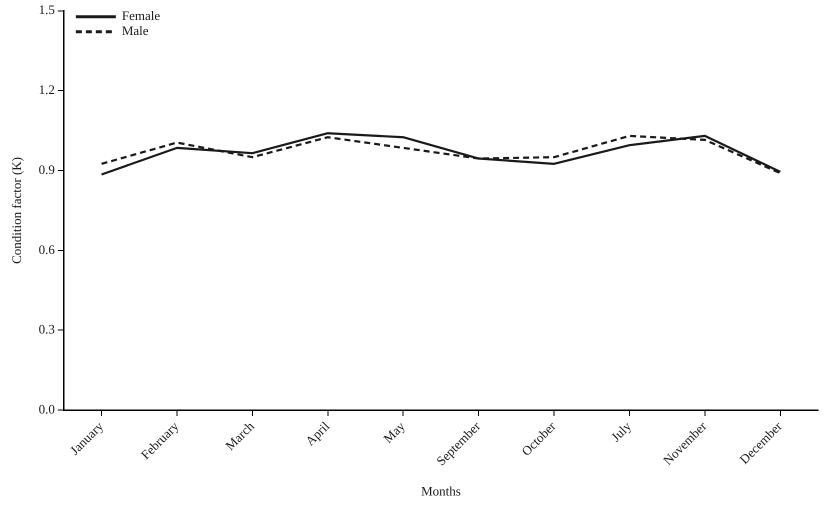  Describe the element at coordinates (46, 90) in the screenshot. I see `y-tick-label: 1.2` at that location.